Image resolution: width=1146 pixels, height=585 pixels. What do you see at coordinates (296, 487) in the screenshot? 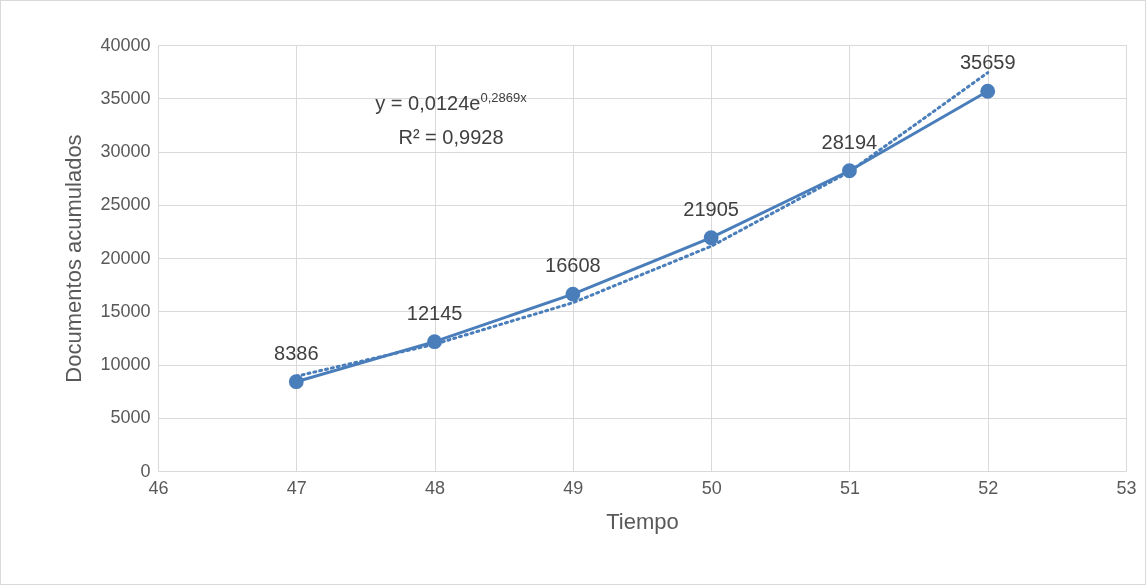
I see `x-tick-label: 47` at bounding box center [296, 487].